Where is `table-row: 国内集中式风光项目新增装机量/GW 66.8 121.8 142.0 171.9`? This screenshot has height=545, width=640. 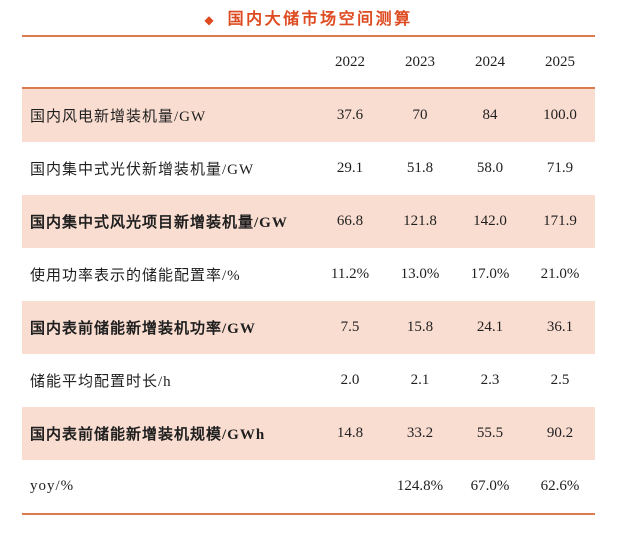 table-row: 国内集中式风光项目新增装机量/GW 66.8 121.8 142.0 171.9 is located at coordinates (308, 221).